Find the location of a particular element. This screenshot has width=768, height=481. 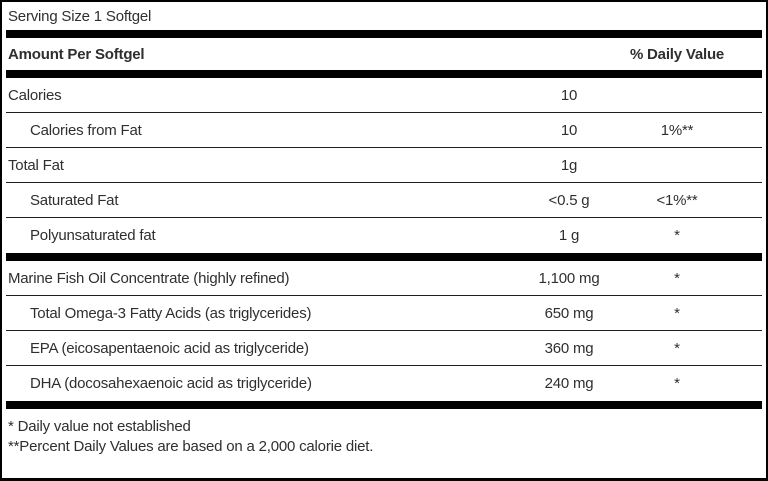

nutrient-name: Calories is located at coordinates (35, 95).